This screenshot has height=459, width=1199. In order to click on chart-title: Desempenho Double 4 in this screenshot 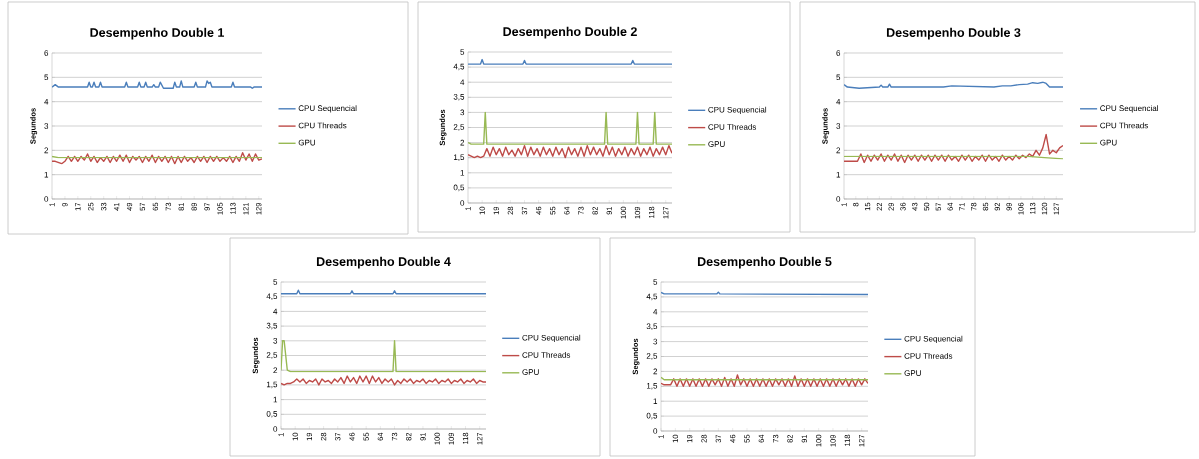, I will do `click(383, 262)`.